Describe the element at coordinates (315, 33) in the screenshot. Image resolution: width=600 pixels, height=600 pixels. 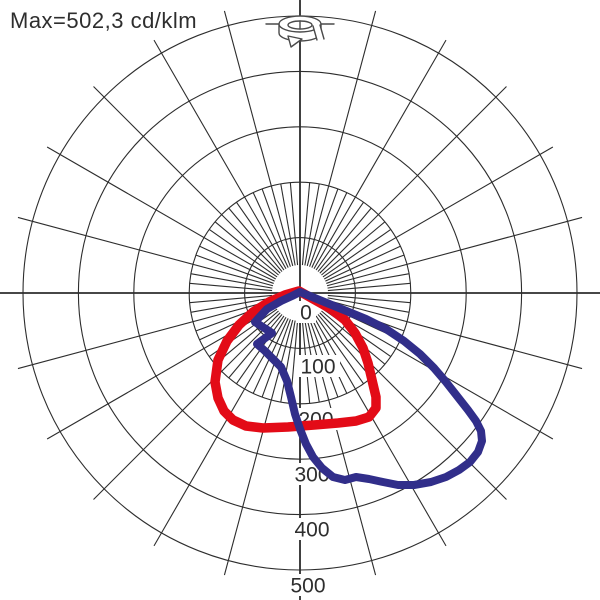
I see `icon-gap-edge-left` at that location.